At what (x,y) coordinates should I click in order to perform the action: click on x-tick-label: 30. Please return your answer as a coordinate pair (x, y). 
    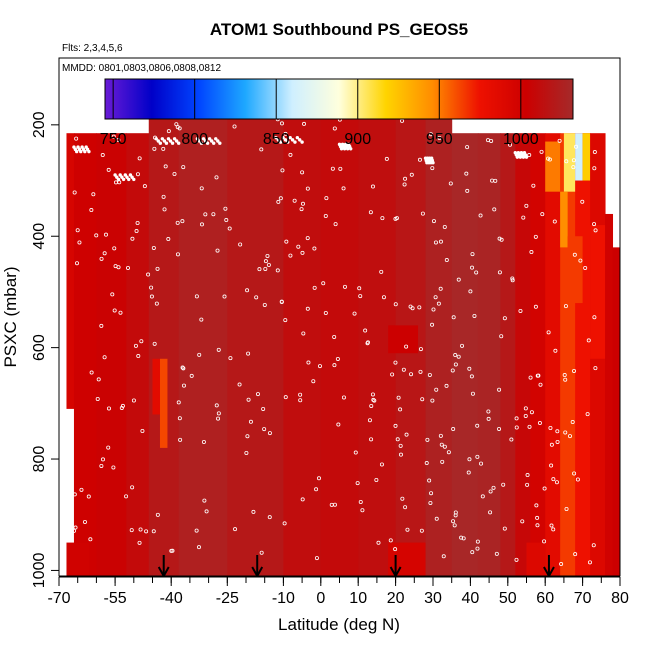
    Looking at the image, I should click on (433, 598).